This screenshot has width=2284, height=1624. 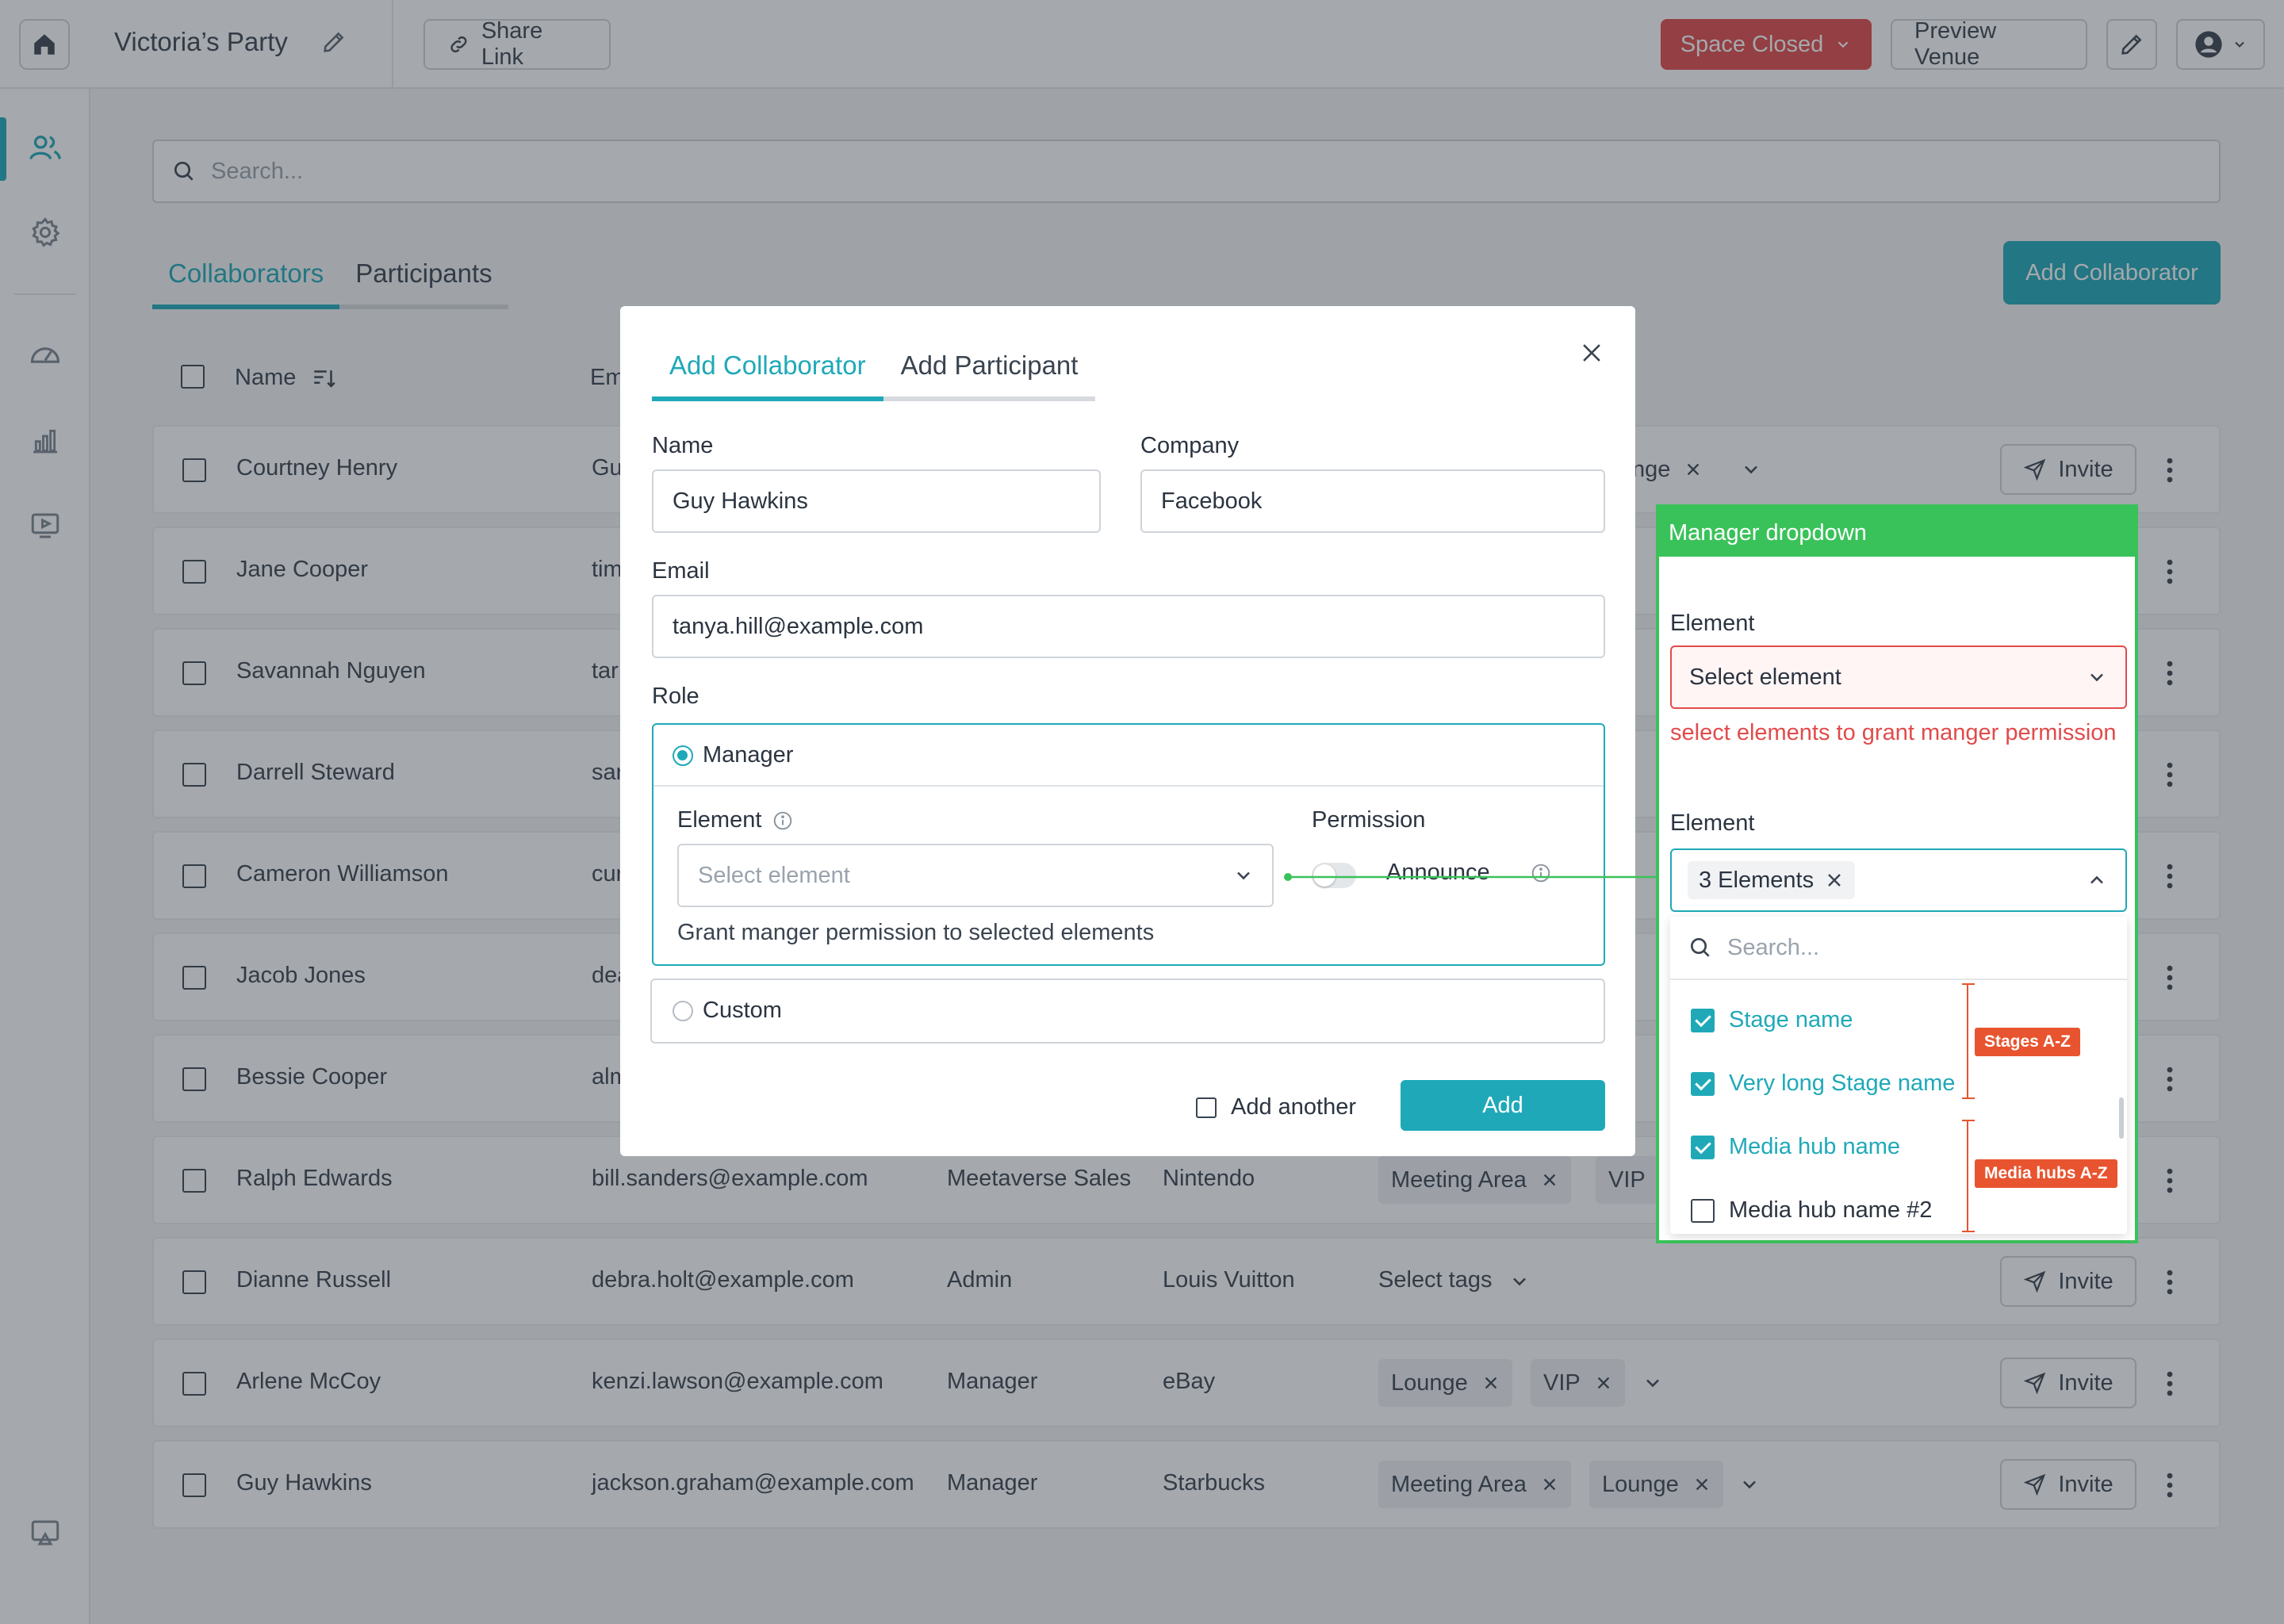 I want to click on settings-gear-icon, so click(x=45, y=232).